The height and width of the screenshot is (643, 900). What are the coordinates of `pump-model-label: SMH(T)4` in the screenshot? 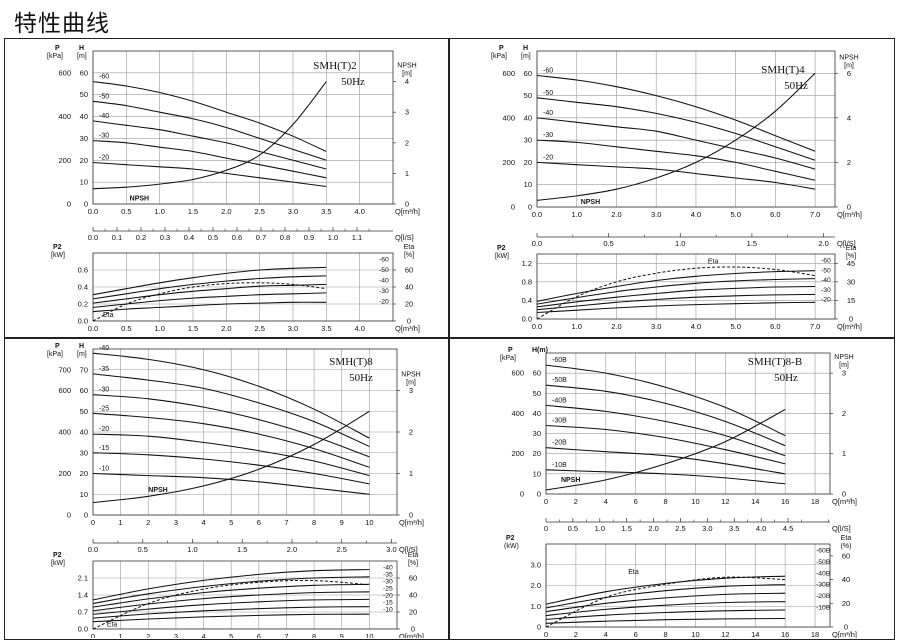 It's located at (783, 70).